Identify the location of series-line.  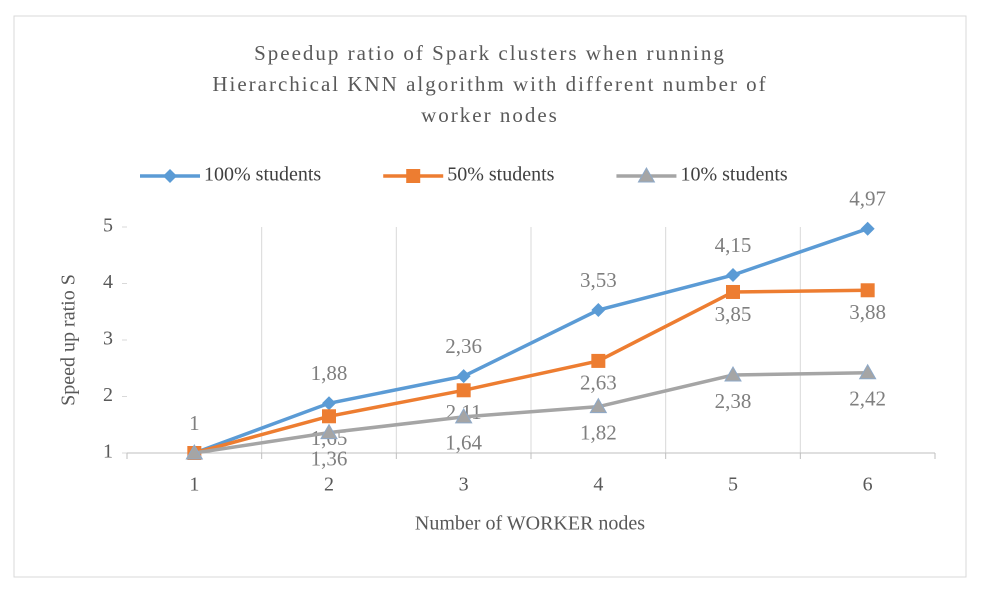
(531, 413).